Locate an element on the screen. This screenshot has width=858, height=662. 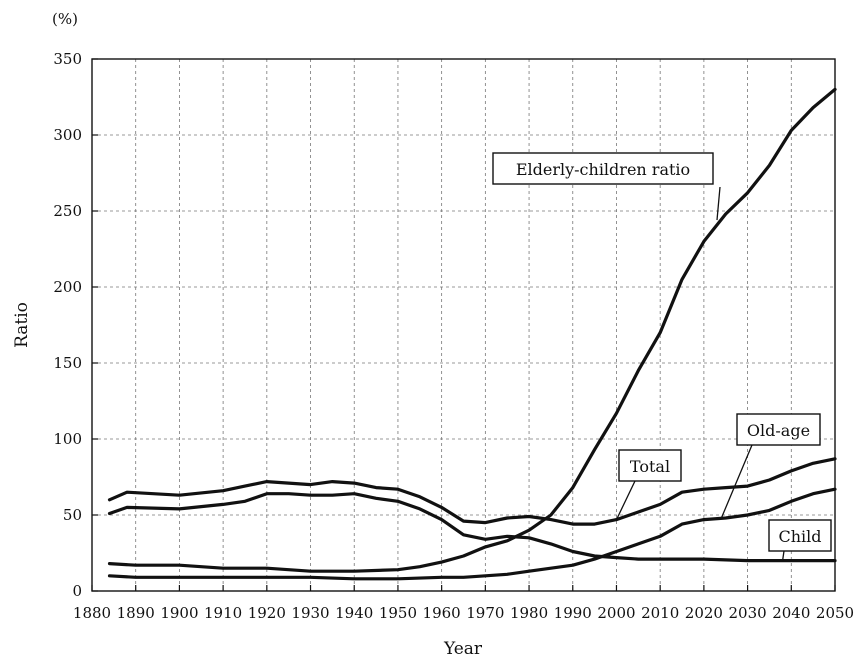
callout-leader-total is located at coordinates (625, 500).